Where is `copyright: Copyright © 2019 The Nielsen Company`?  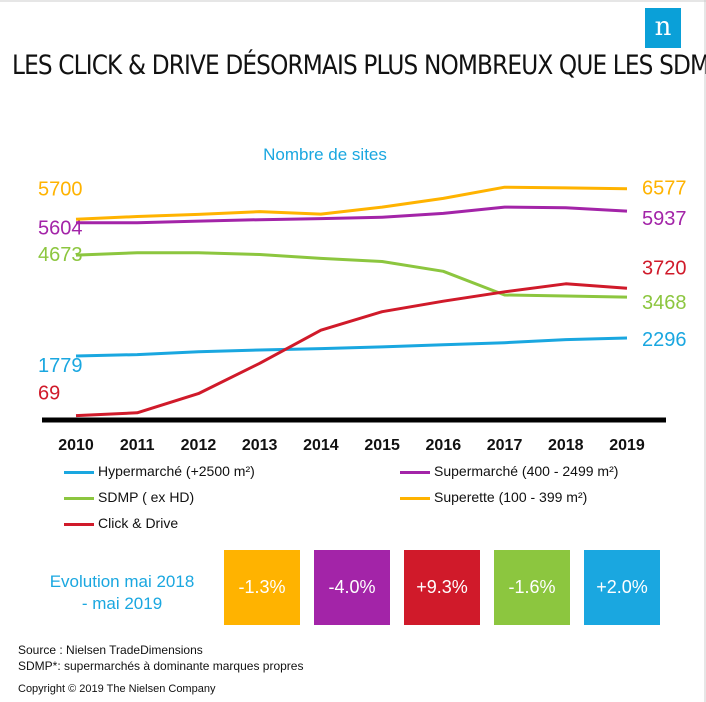
copyright: Copyright © 2019 The Nielsen Company is located at coordinates (117, 689).